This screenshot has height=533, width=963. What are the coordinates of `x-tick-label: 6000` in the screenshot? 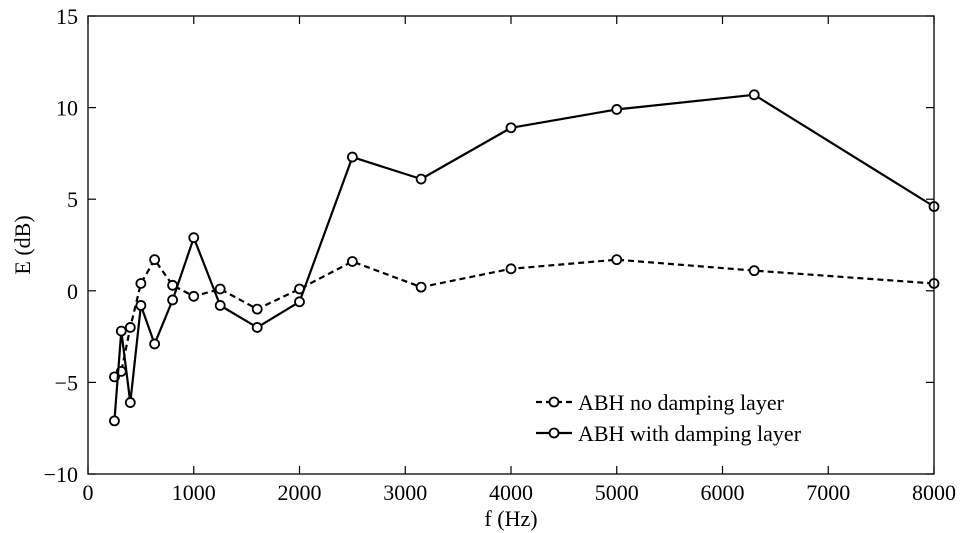 It's located at (723, 492).